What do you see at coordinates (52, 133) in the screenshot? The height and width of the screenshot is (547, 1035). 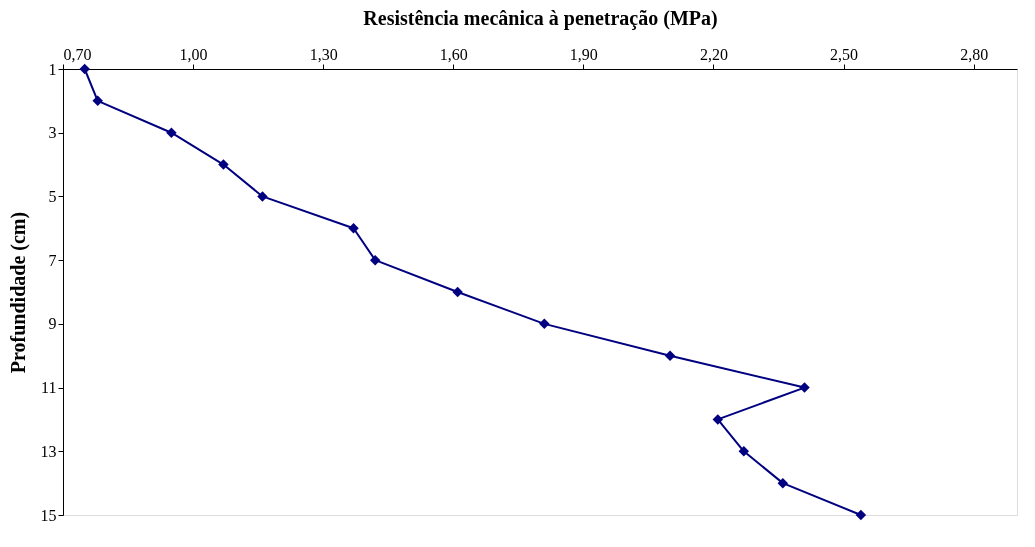 I see `y-tick-label: 3` at bounding box center [52, 133].